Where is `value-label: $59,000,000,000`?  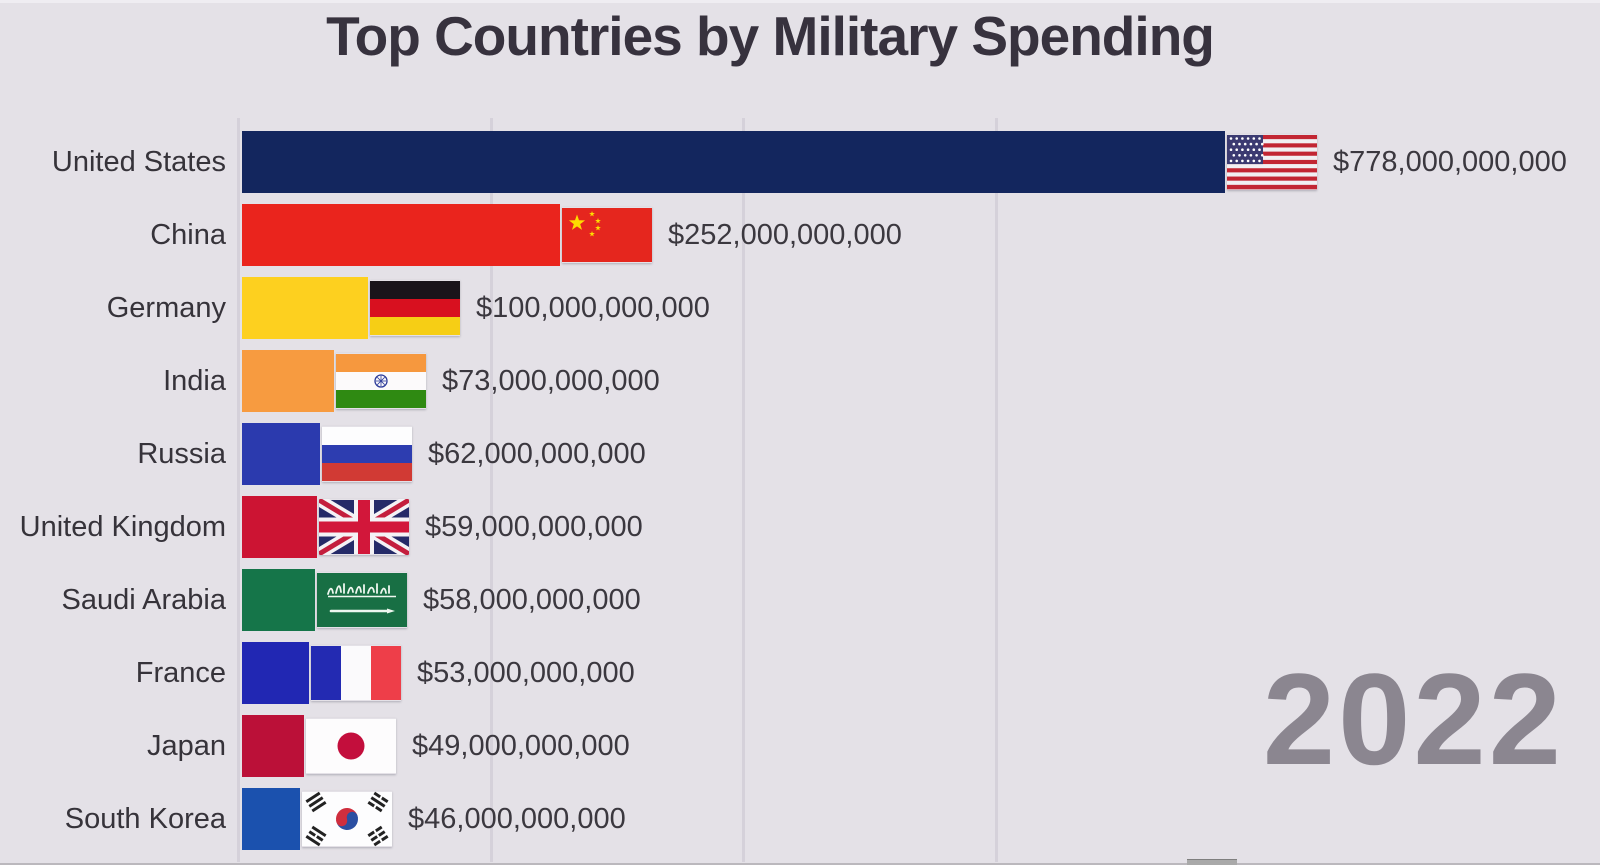
value-label: $59,000,000,000 is located at coordinates (534, 527).